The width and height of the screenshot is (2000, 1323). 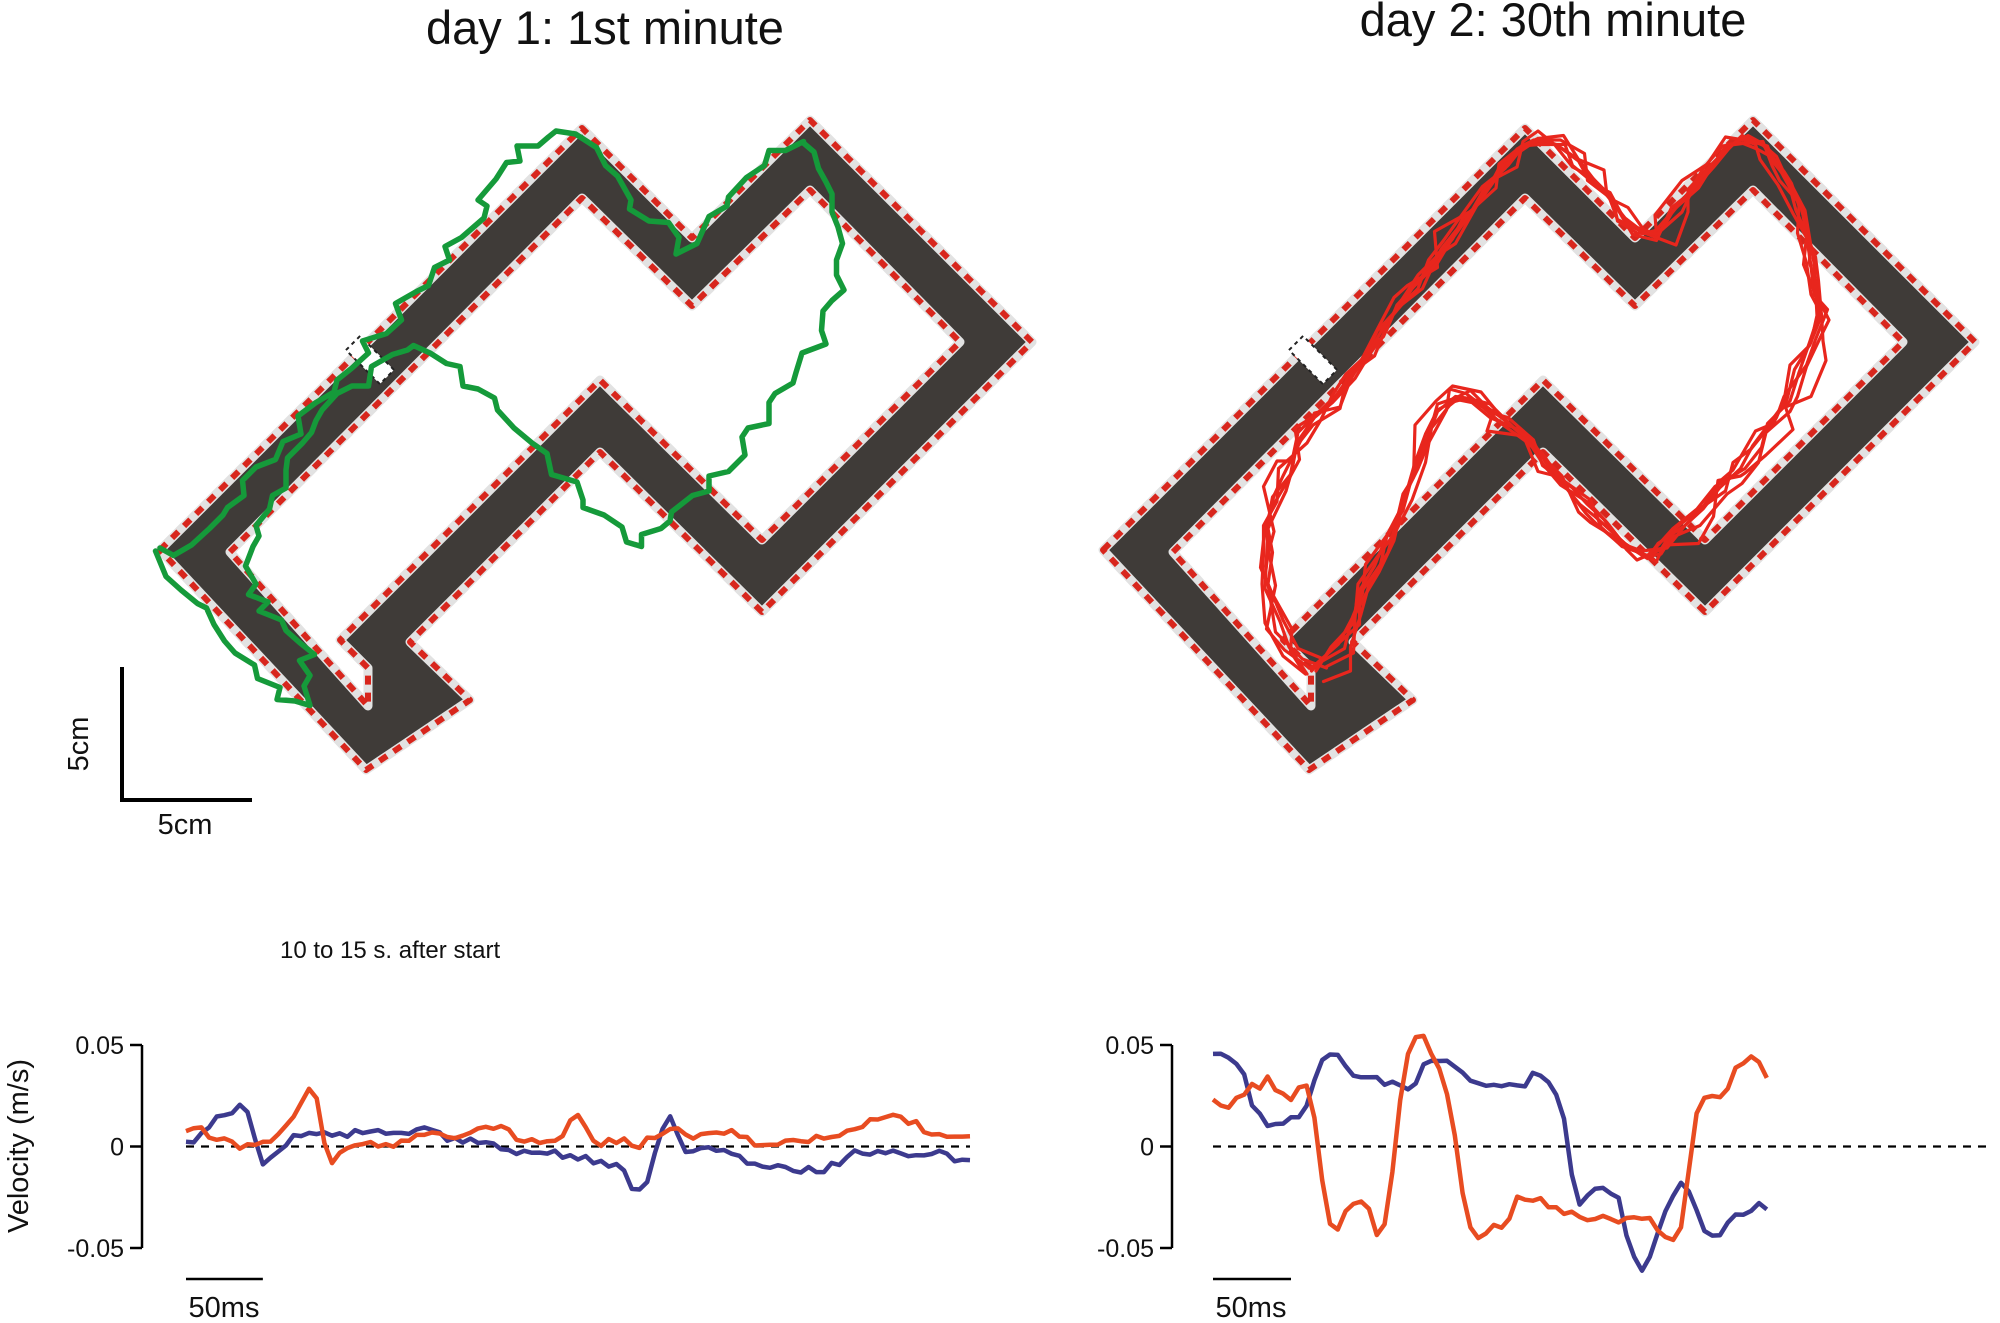 What do you see at coordinates (390, 950) in the screenshot?
I see `time-window-annotation: 10 to 15 s. after start` at bounding box center [390, 950].